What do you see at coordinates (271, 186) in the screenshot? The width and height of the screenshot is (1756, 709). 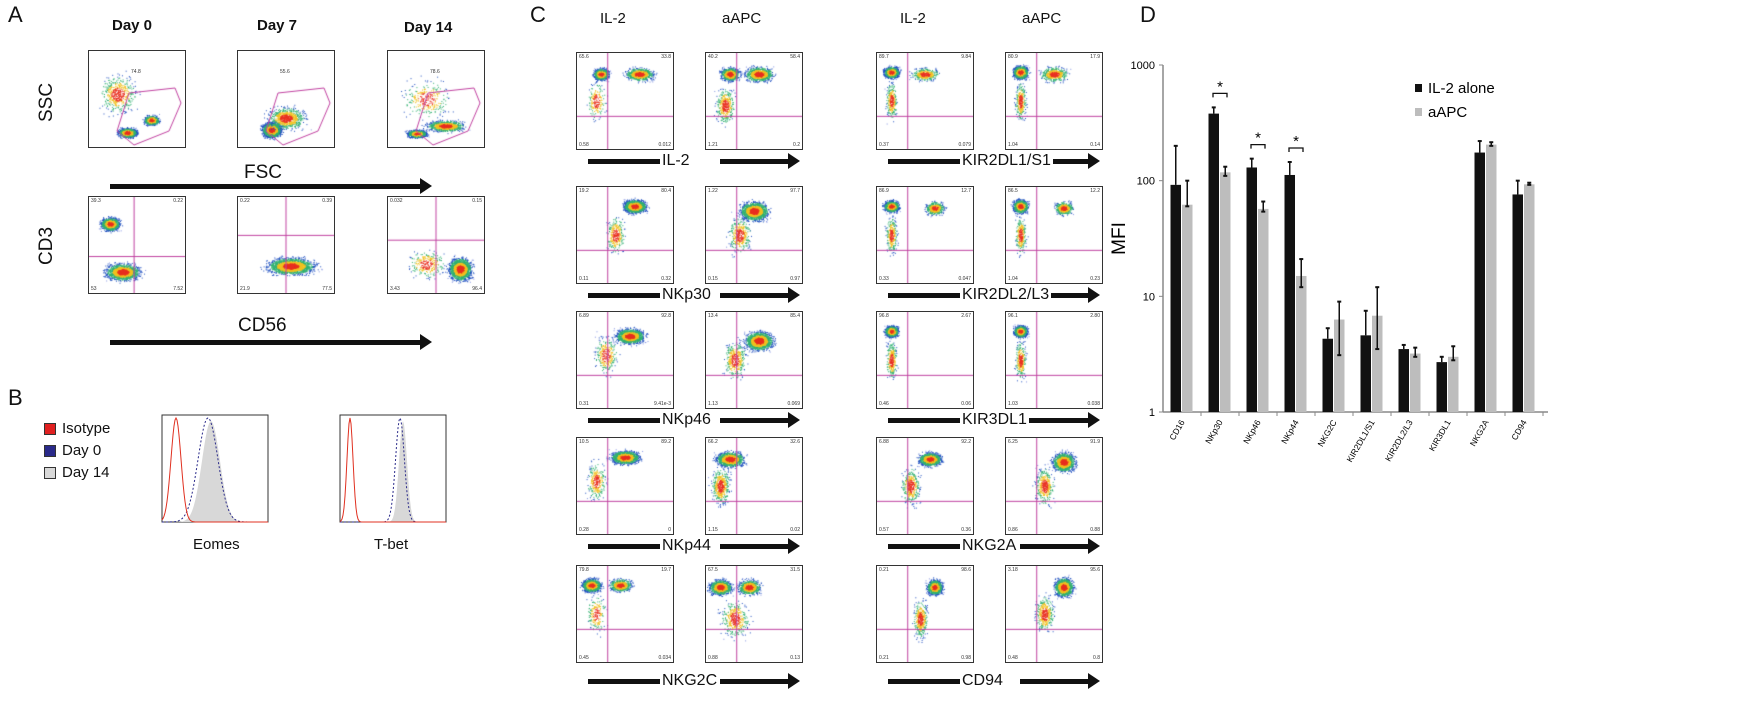 I see `fsc-arrow` at bounding box center [271, 186].